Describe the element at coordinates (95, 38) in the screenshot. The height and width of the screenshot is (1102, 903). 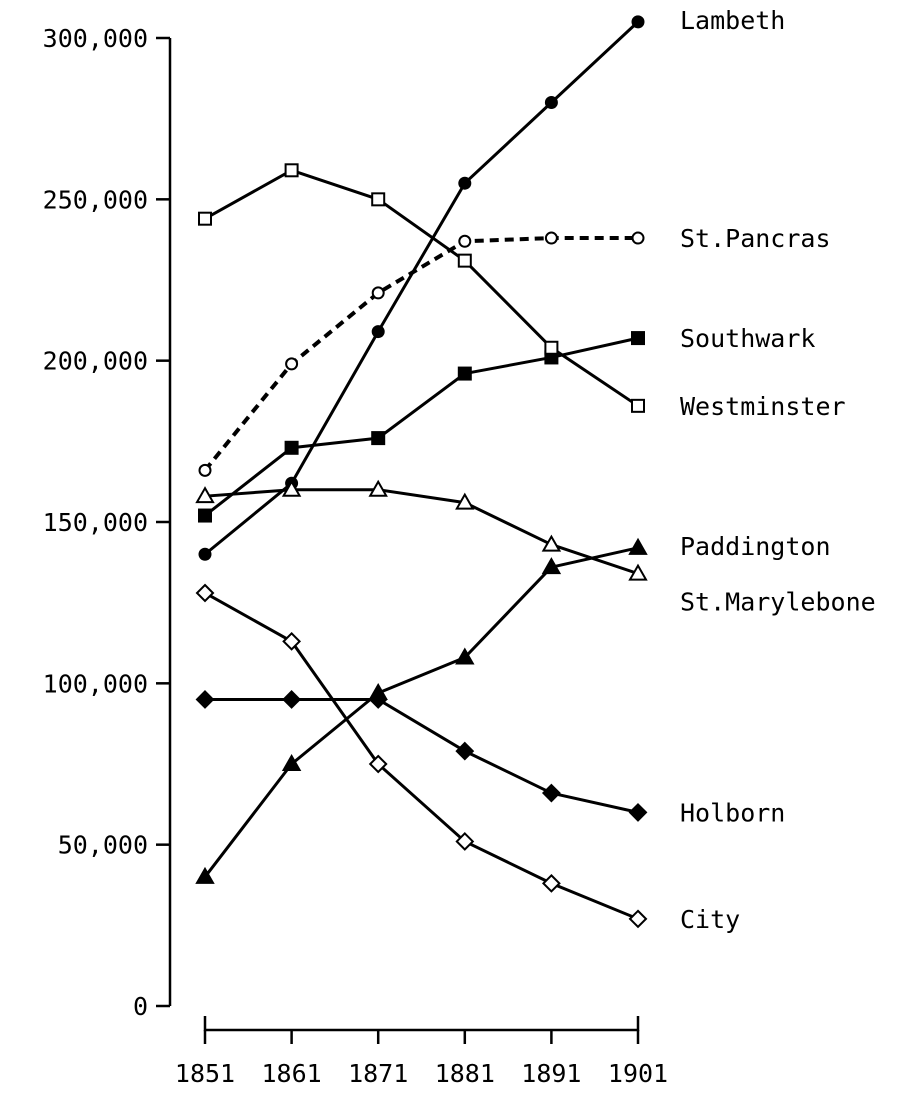
I see `y-tick-label: 300,000` at that location.